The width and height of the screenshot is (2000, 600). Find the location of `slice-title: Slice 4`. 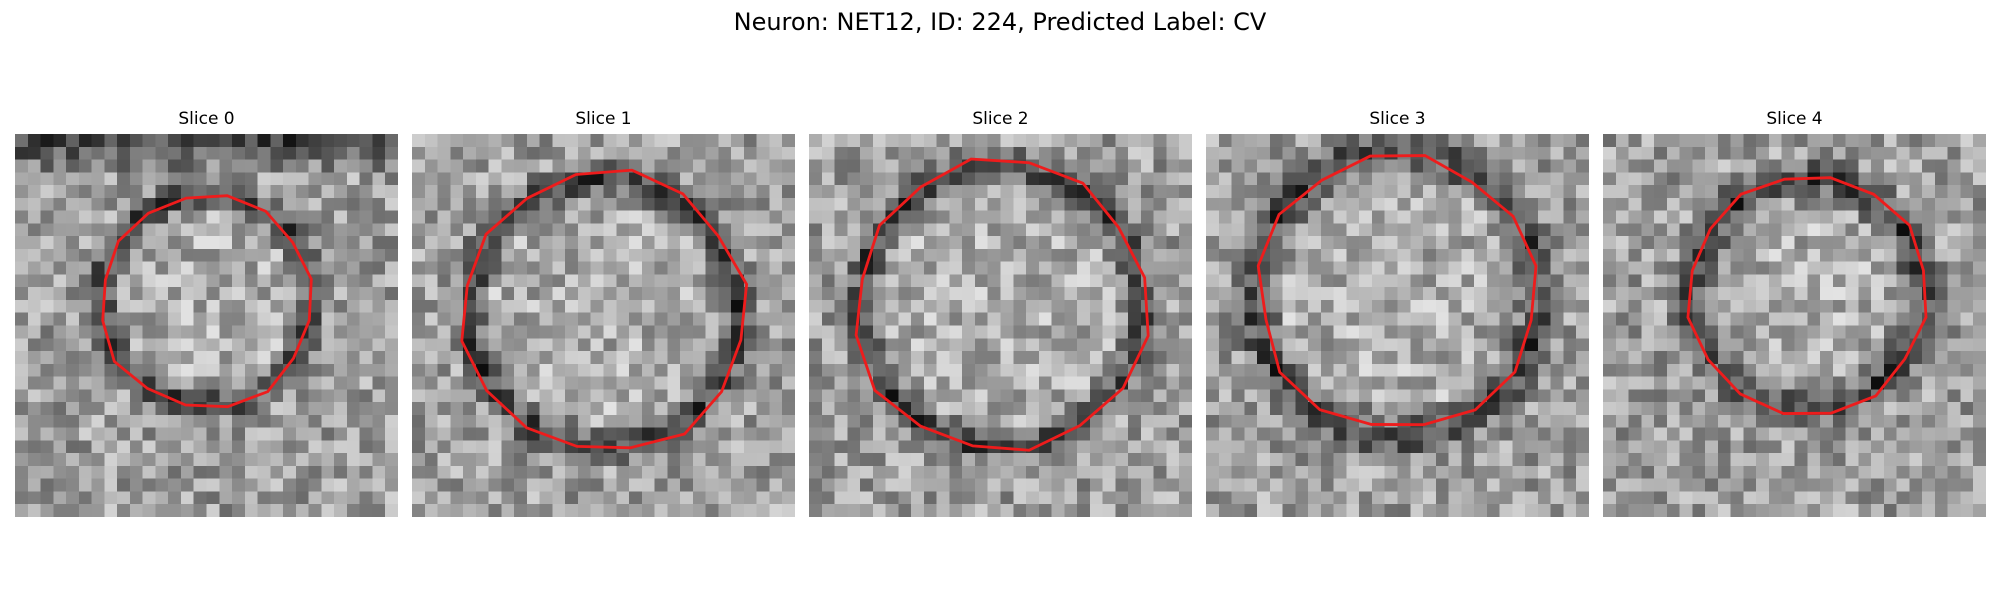

slice-title: Slice 4 is located at coordinates (1794, 119).